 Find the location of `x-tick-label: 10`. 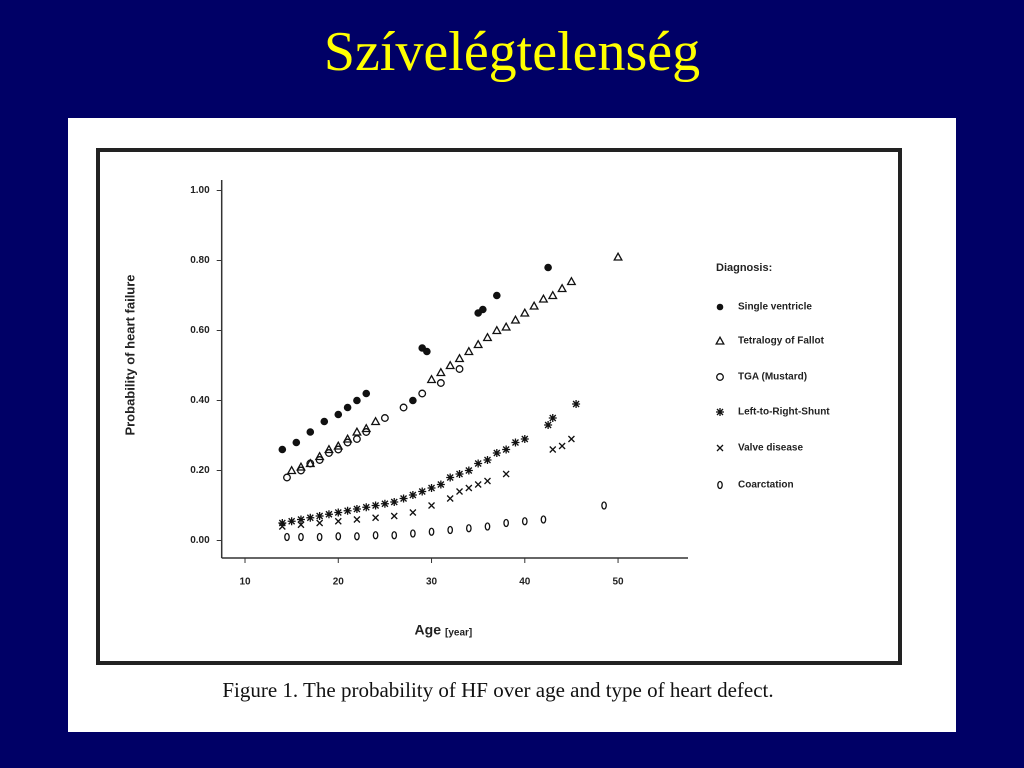

x-tick-label: 10 is located at coordinates (245, 582).